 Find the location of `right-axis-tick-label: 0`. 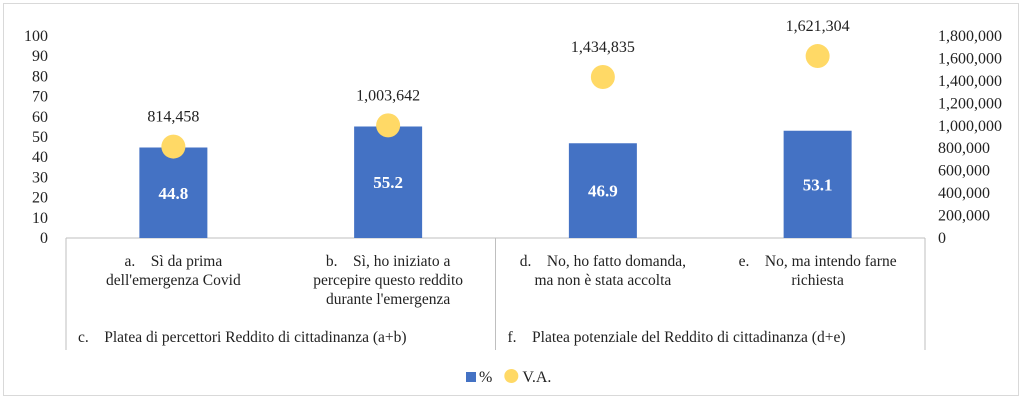

right-axis-tick-label: 0 is located at coordinates (942, 238).